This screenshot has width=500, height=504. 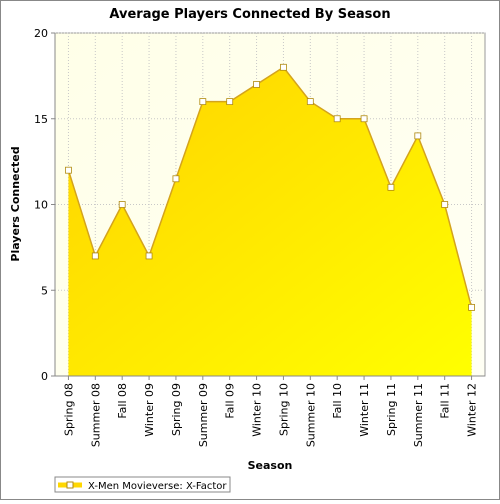 What do you see at coordinates (41, 119) in the screenshot?
I see `y-tick-label: 15` at bounding box center [41, 119].